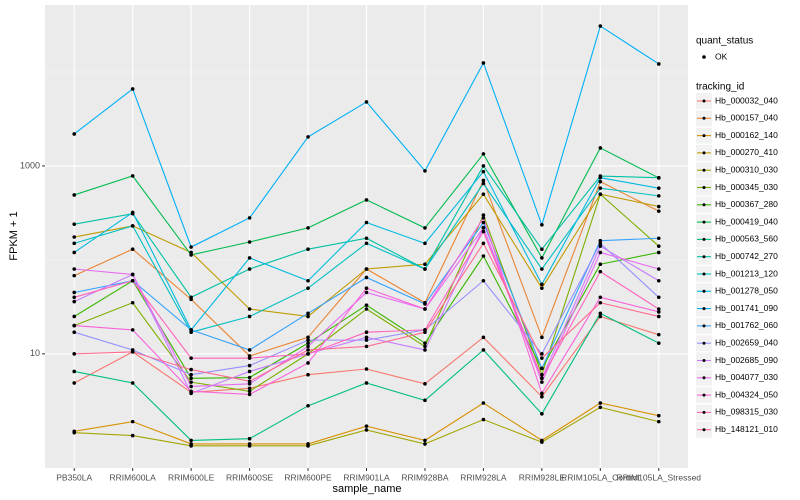  Describe the element at coordinates (720, 87) in the screenshot. I see `legend-title: tracking_id` at that location.